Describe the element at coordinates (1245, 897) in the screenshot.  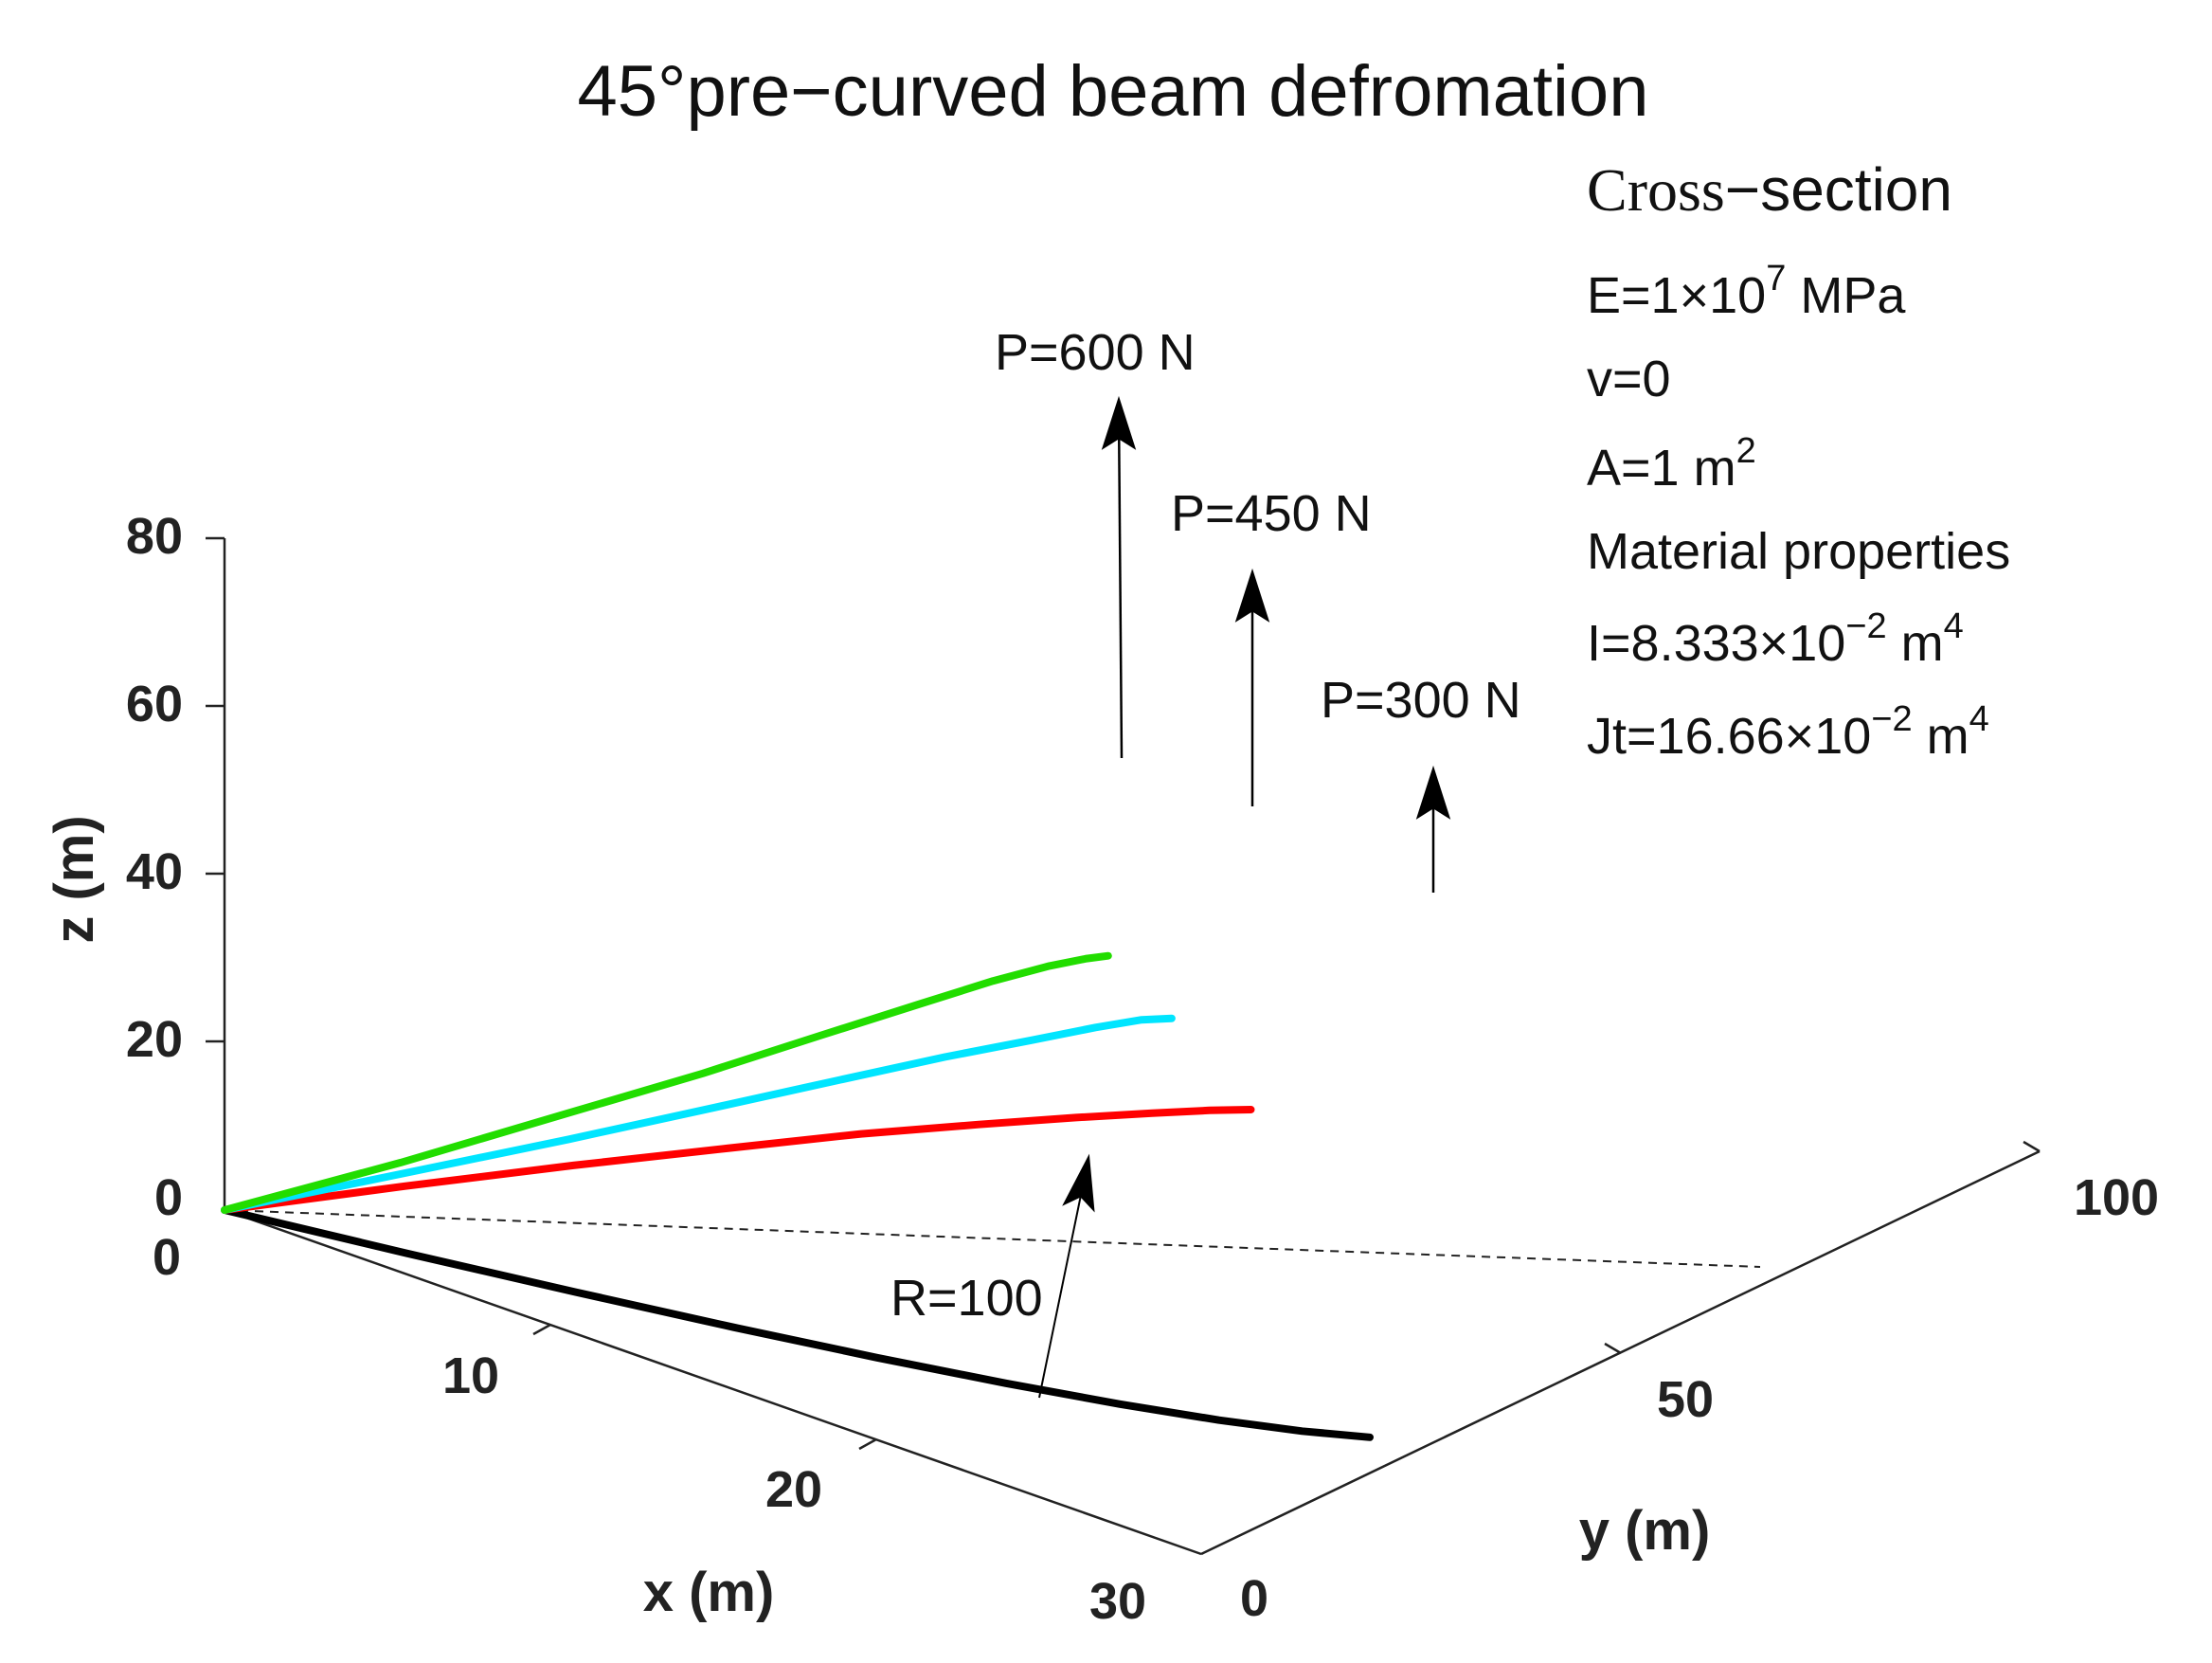
I see `load-arrows` at that location.